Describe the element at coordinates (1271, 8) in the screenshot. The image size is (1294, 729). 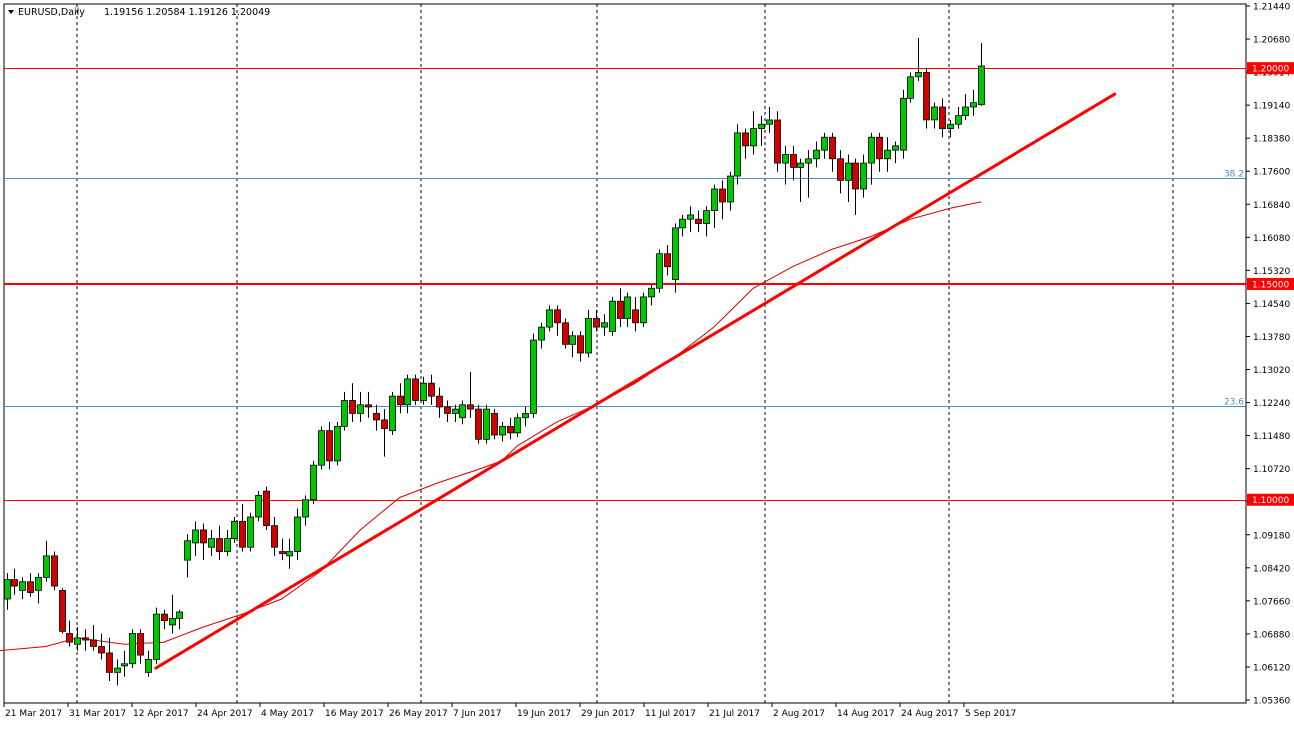
I see `y-tick-label: 1.21440` at that location.